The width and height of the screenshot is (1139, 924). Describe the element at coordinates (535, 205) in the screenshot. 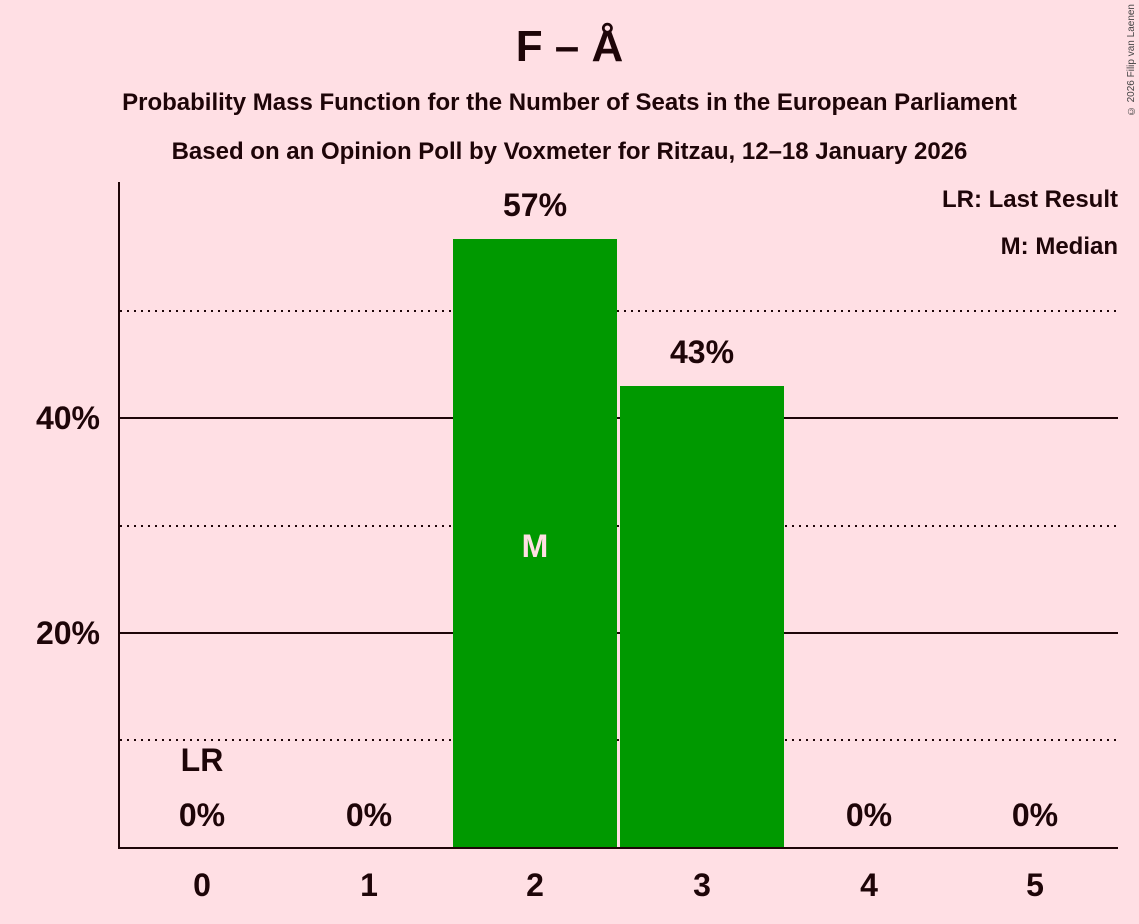

I see `bar-label-2: 57%` at that location.